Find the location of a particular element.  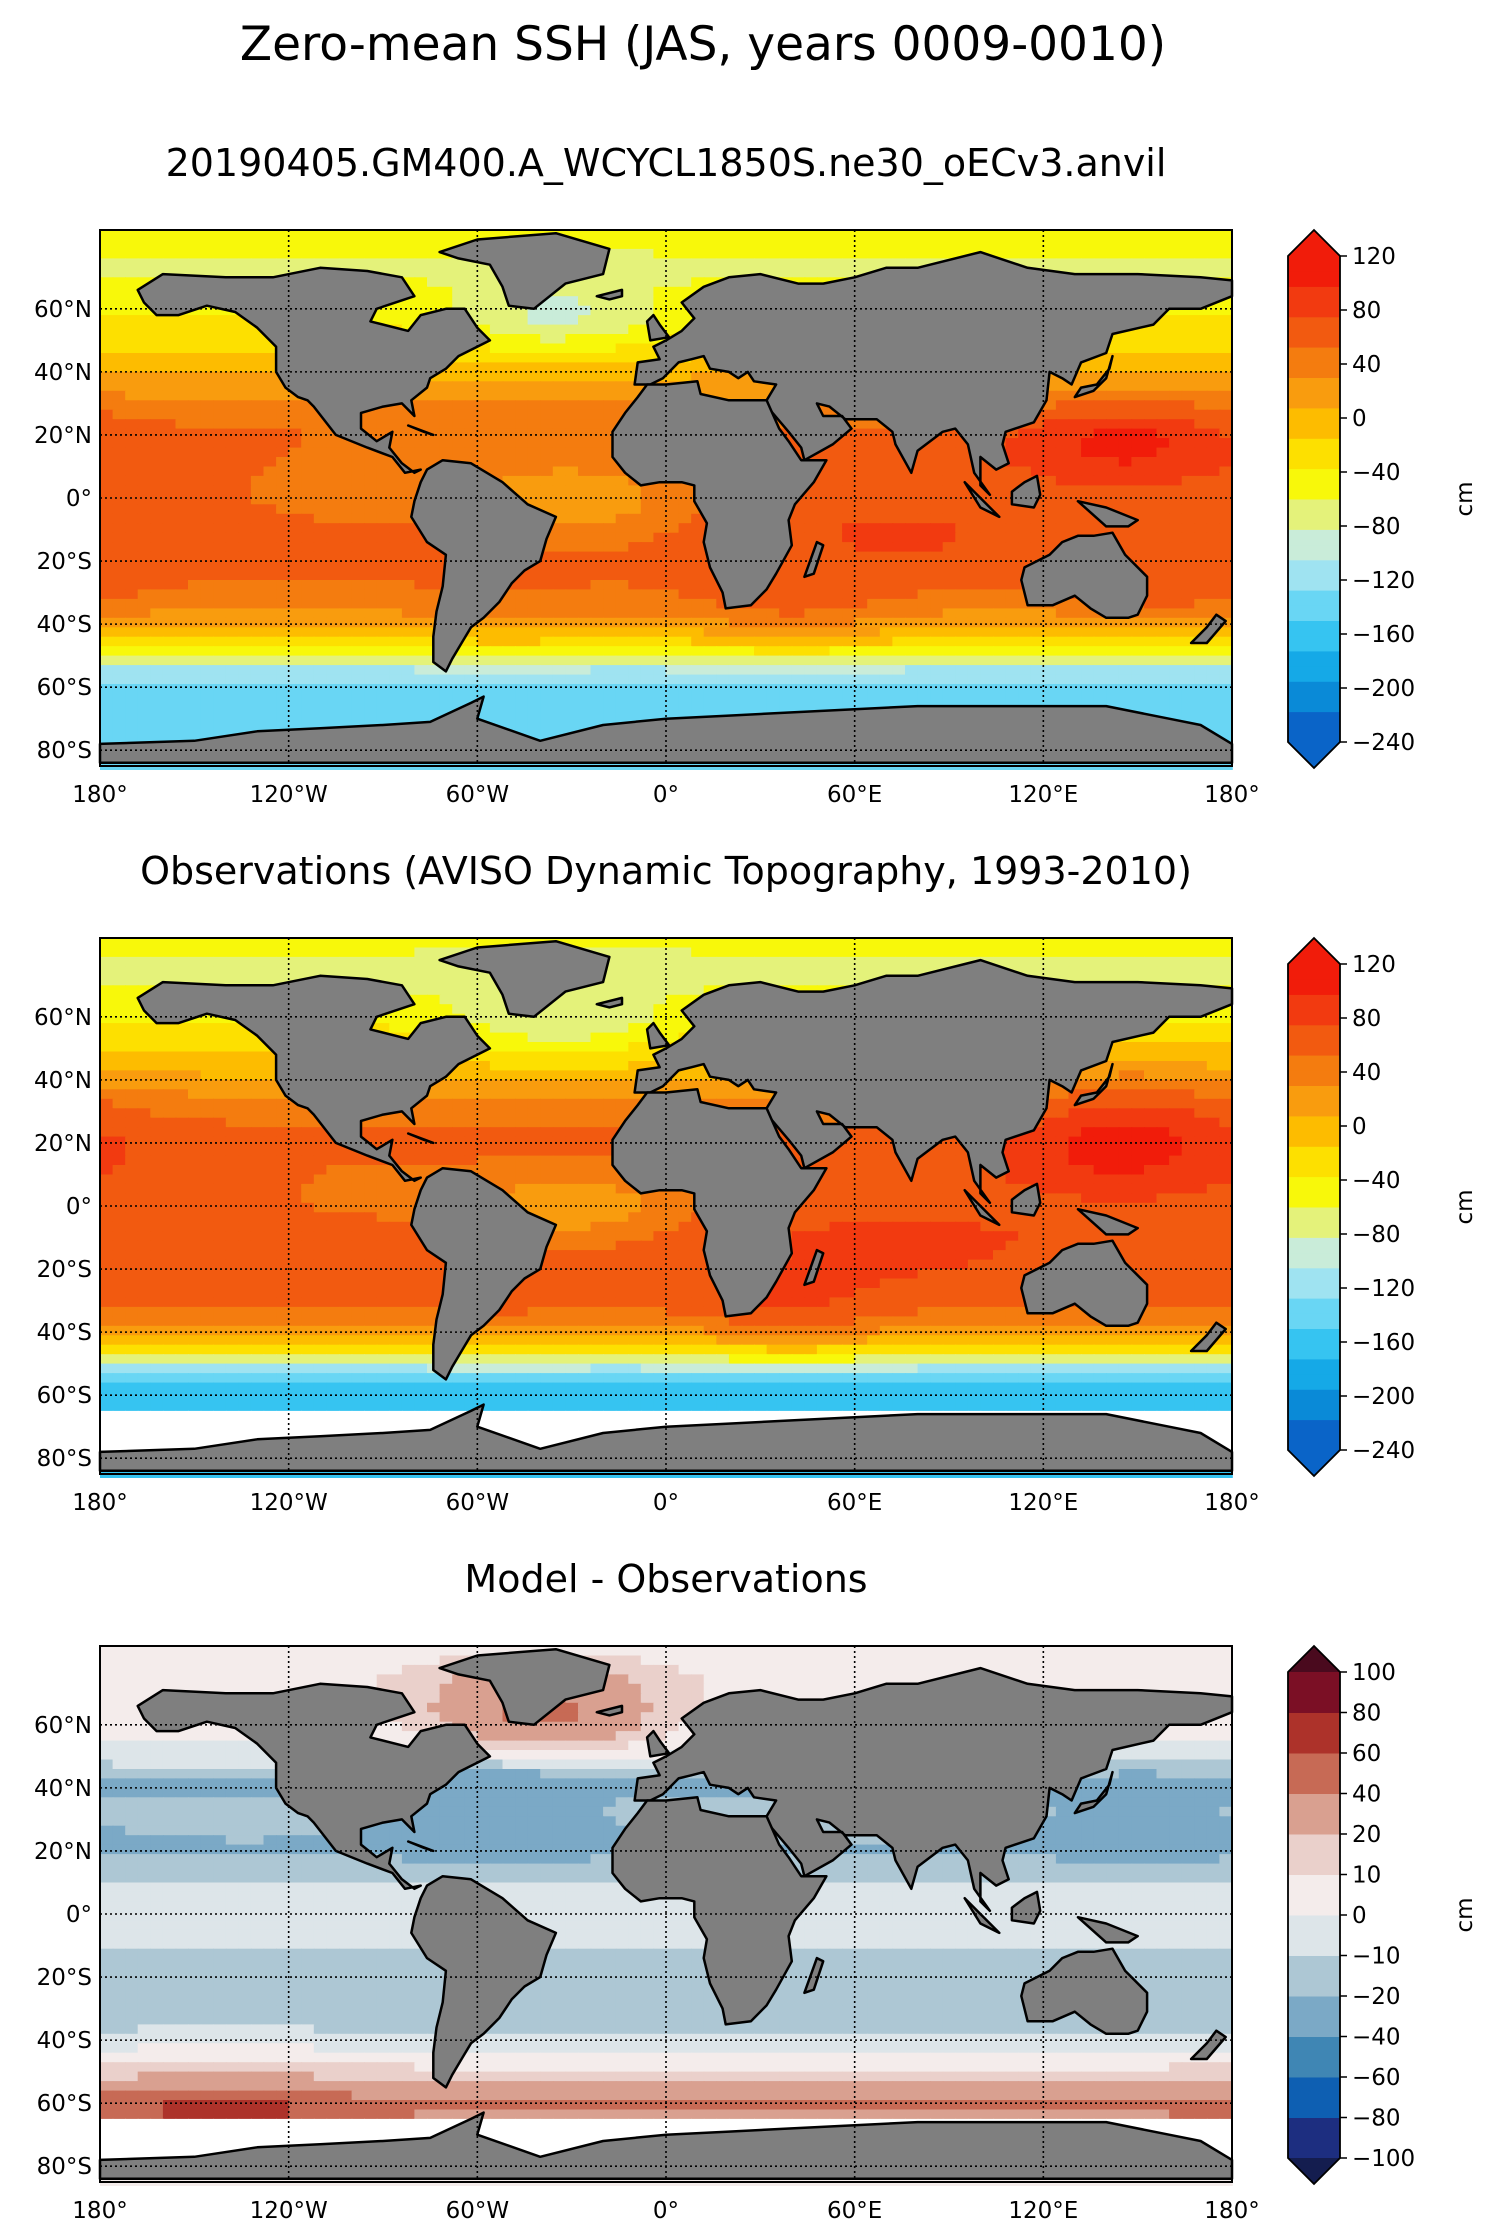

colorbar-tick-label: −100 is located at coordinates (1383, 2159).